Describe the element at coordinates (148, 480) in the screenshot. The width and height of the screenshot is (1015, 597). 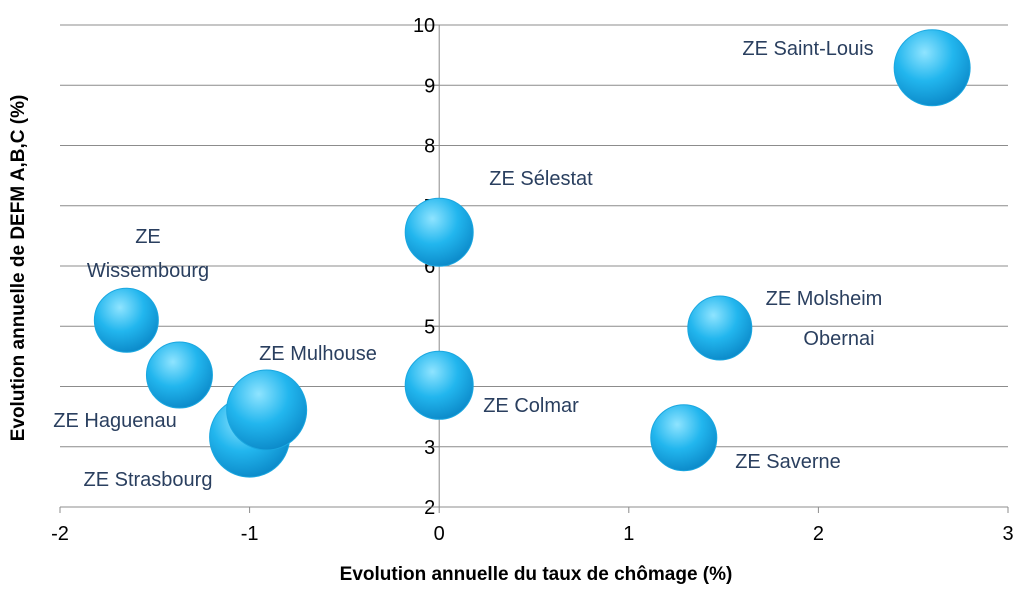
I see `bubble-label: ZE Strasbourg` at that location.